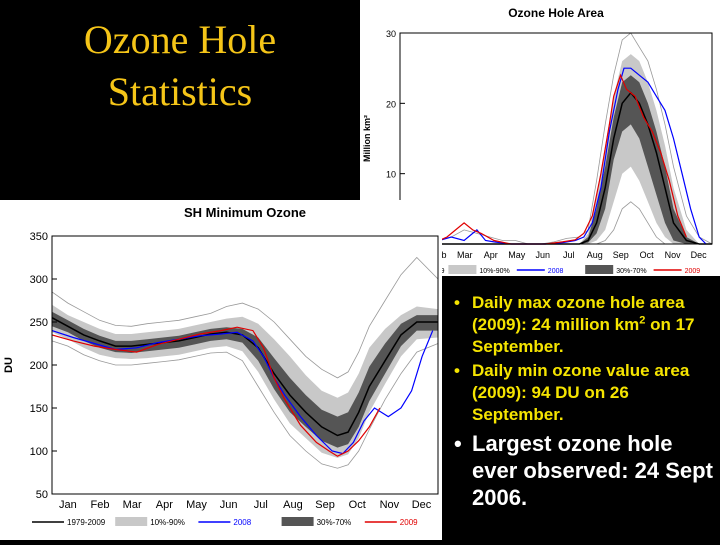 The width and height of the screenshot is (720, 545). Describe the element at coordinates (42, 495) in the screenshot. I see `y-tick-label: 50` at that location.